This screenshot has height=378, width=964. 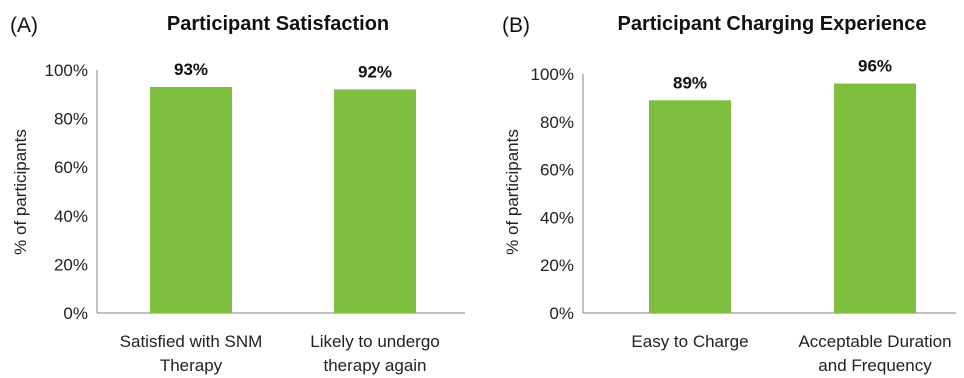 I want to click on chart-title-a: Participant Satisfaction, so click(x=278, y=24).